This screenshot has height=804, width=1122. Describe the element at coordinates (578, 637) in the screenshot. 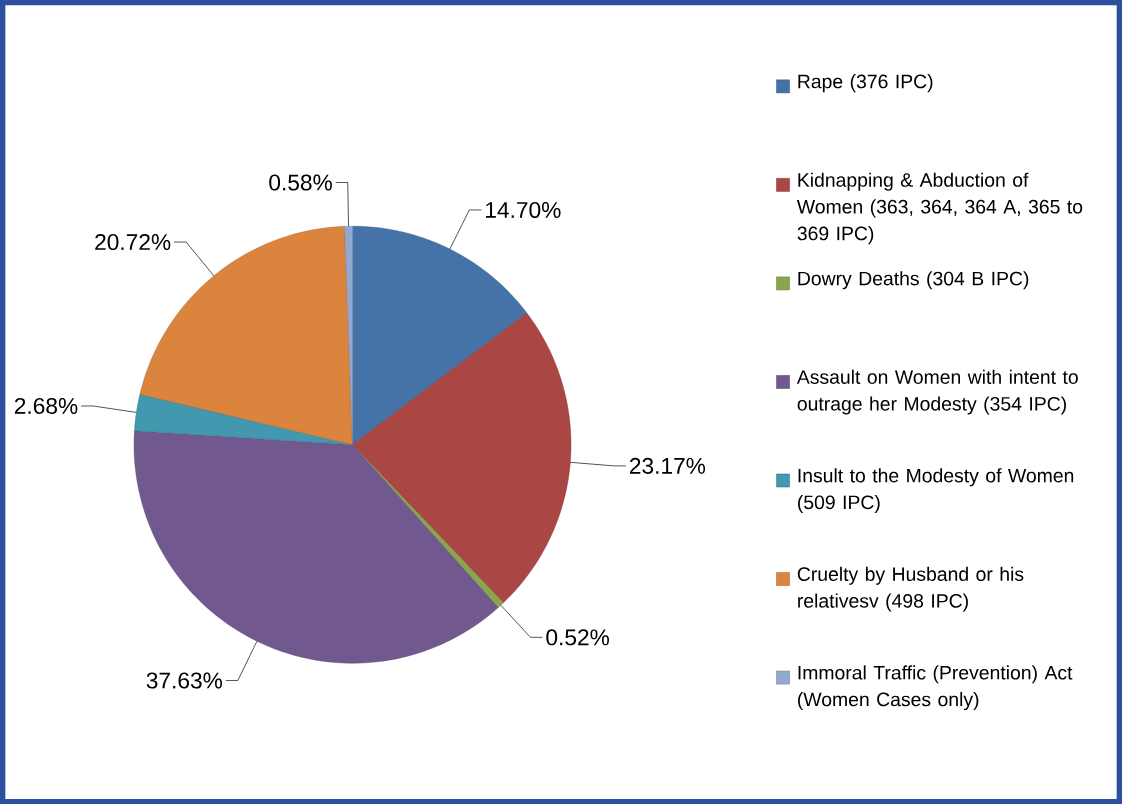

I see `data-label: 0.52%` at that location.